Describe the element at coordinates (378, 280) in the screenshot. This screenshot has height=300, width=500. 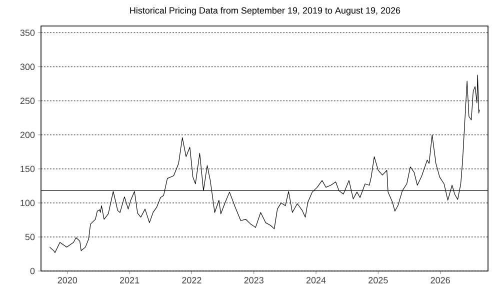
I see `x-tick-label: 2025` at that location.